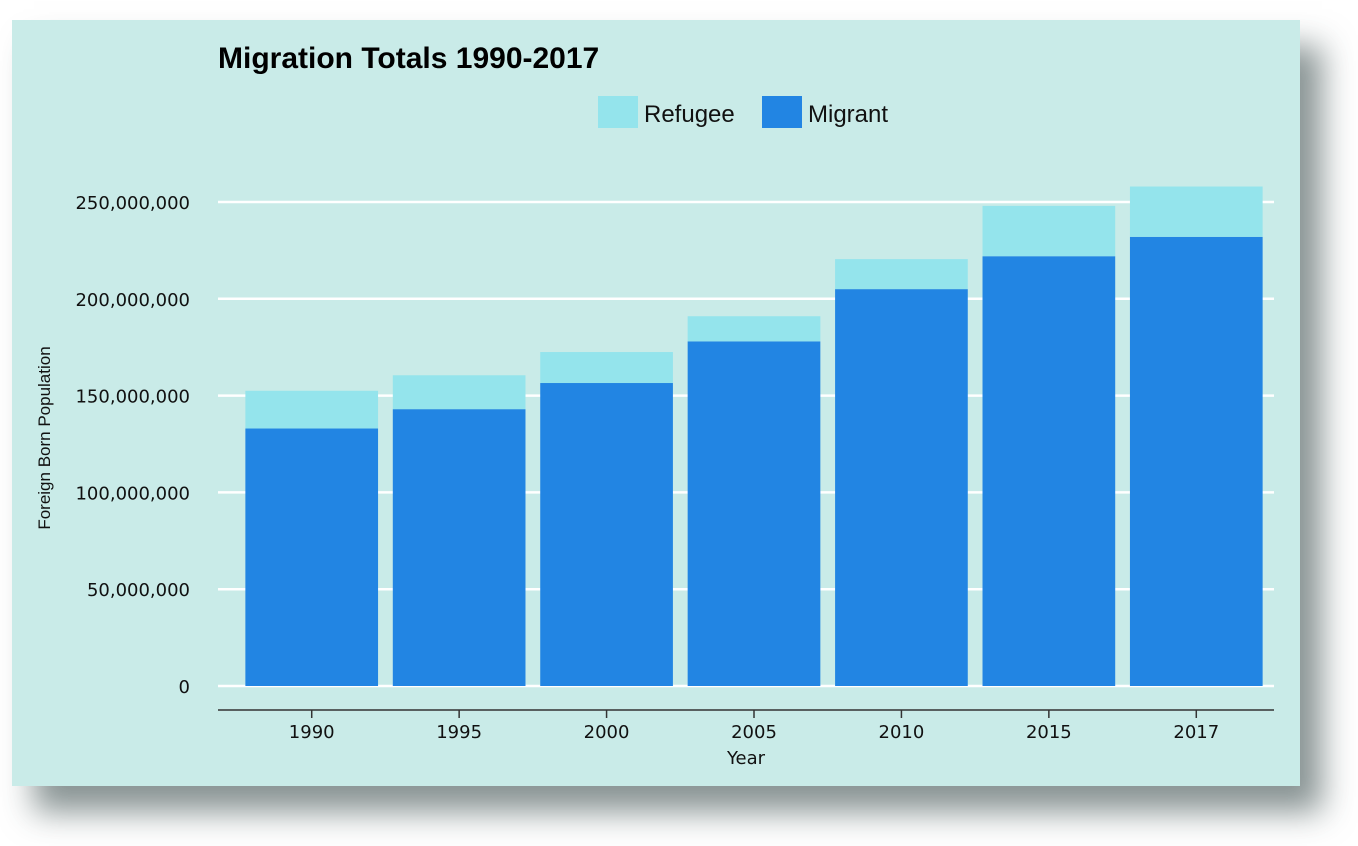 The height and width of the screenshot is (846, 1358). Describe the element at coordinates (848, 114) in the screenshot. I see `legend-label-migrant: Migrant` at that location.